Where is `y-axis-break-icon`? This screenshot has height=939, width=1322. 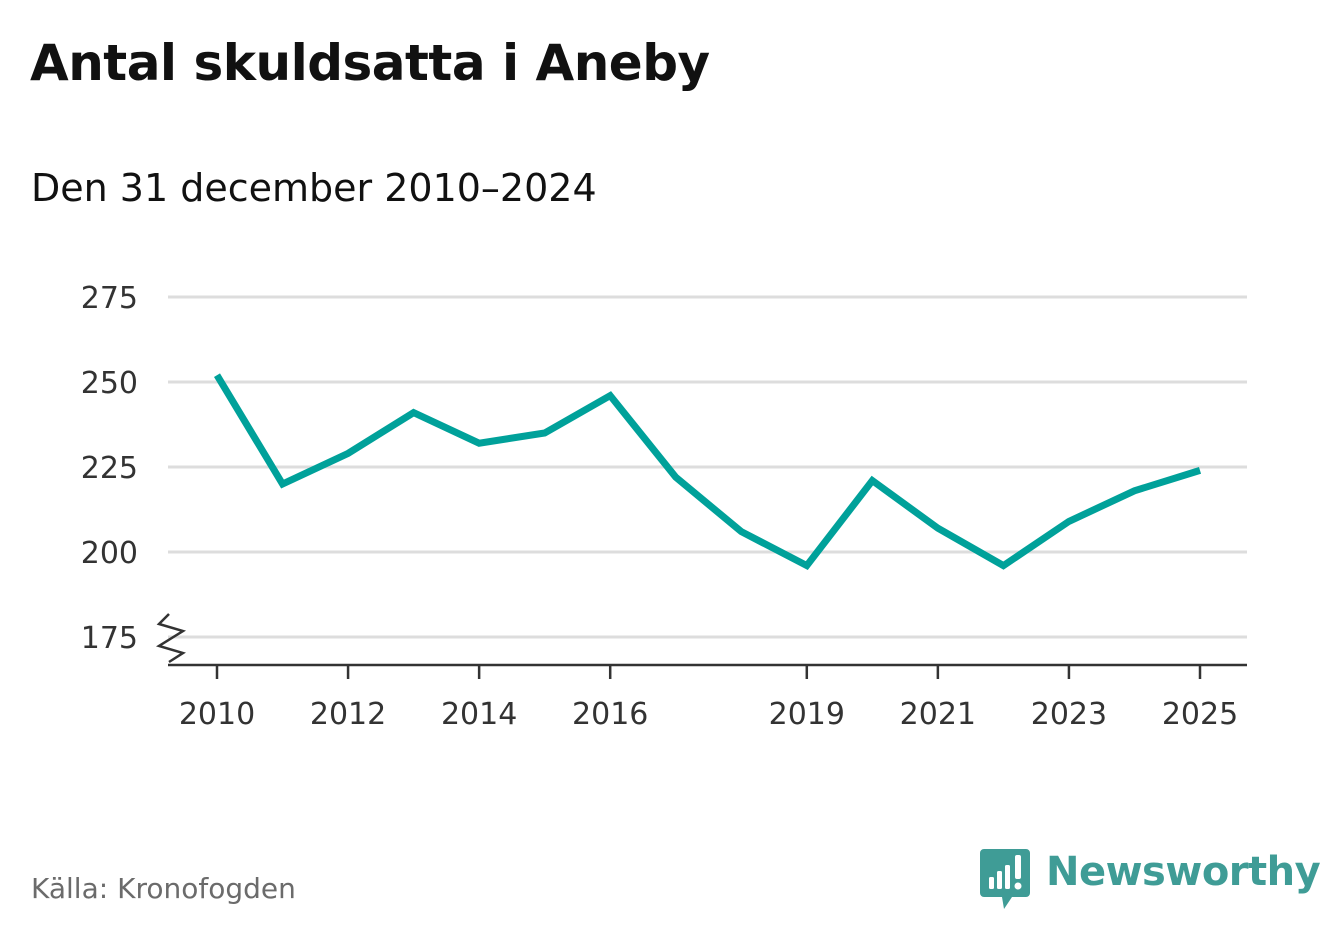 y-axis-break-icon is located at coordinates (171, 638).